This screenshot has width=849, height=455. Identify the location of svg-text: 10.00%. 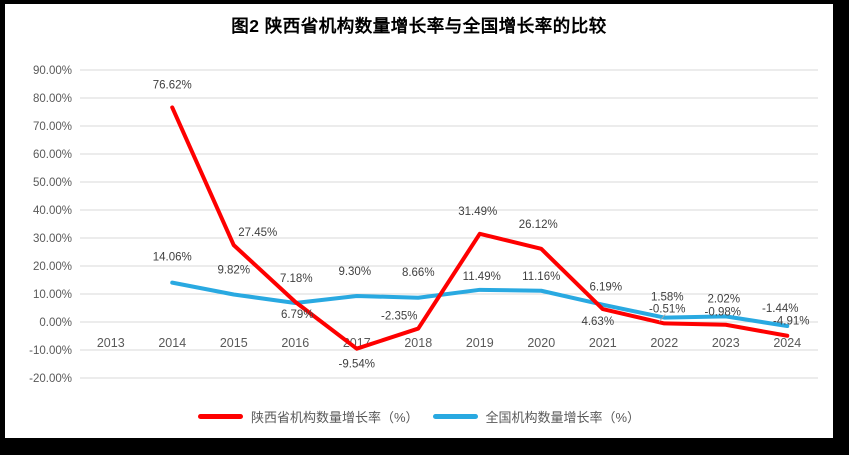
(52, 295).